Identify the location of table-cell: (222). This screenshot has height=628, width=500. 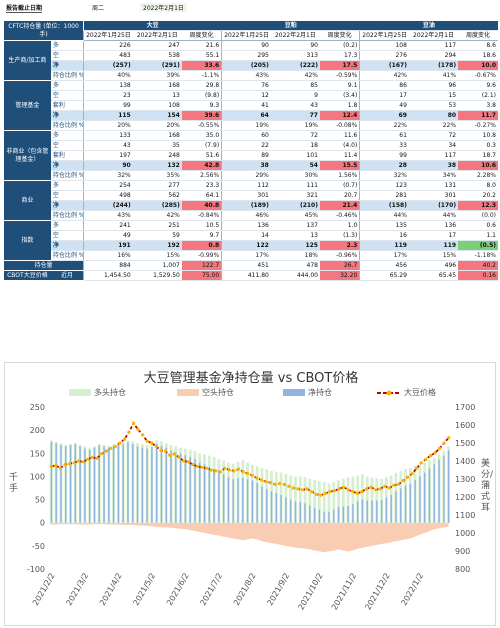
(295, 66).